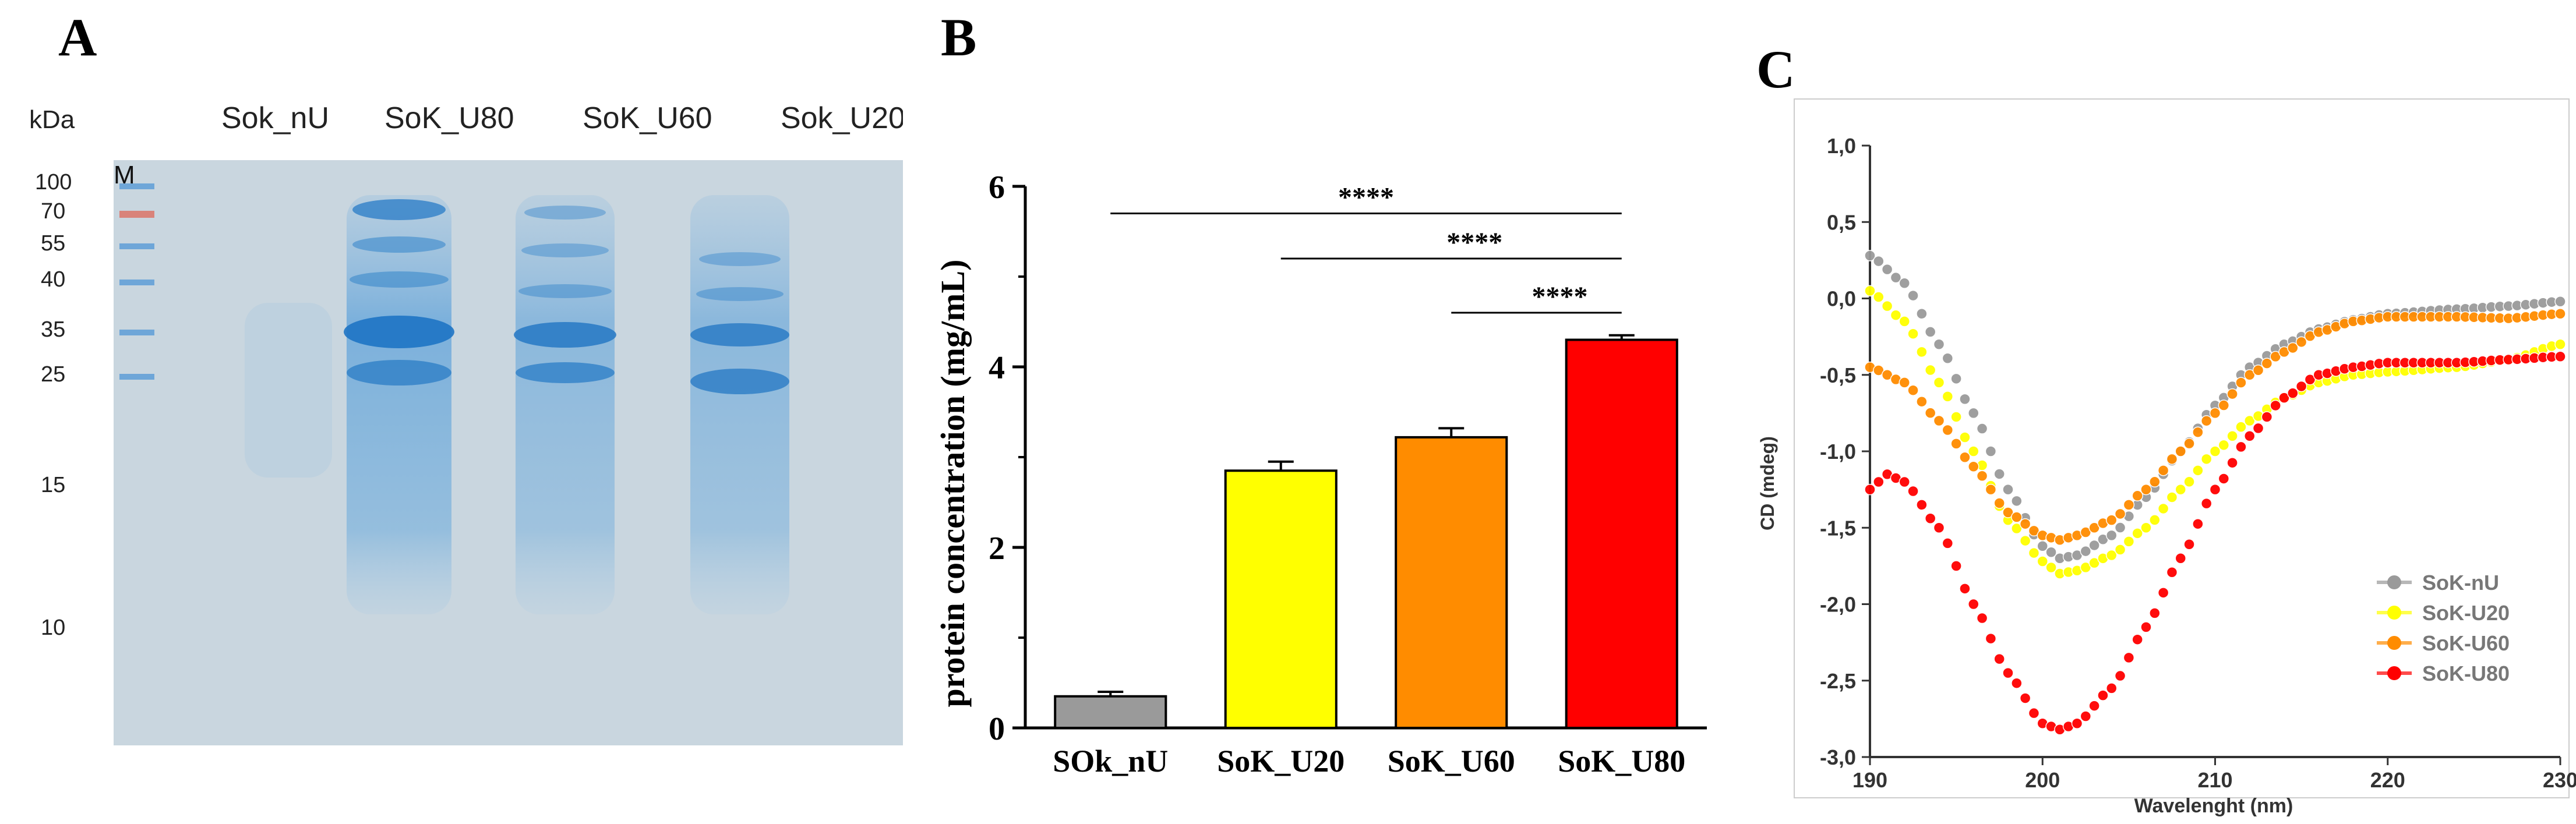  I want to click on panel-b-label: B, so click(959, 37).